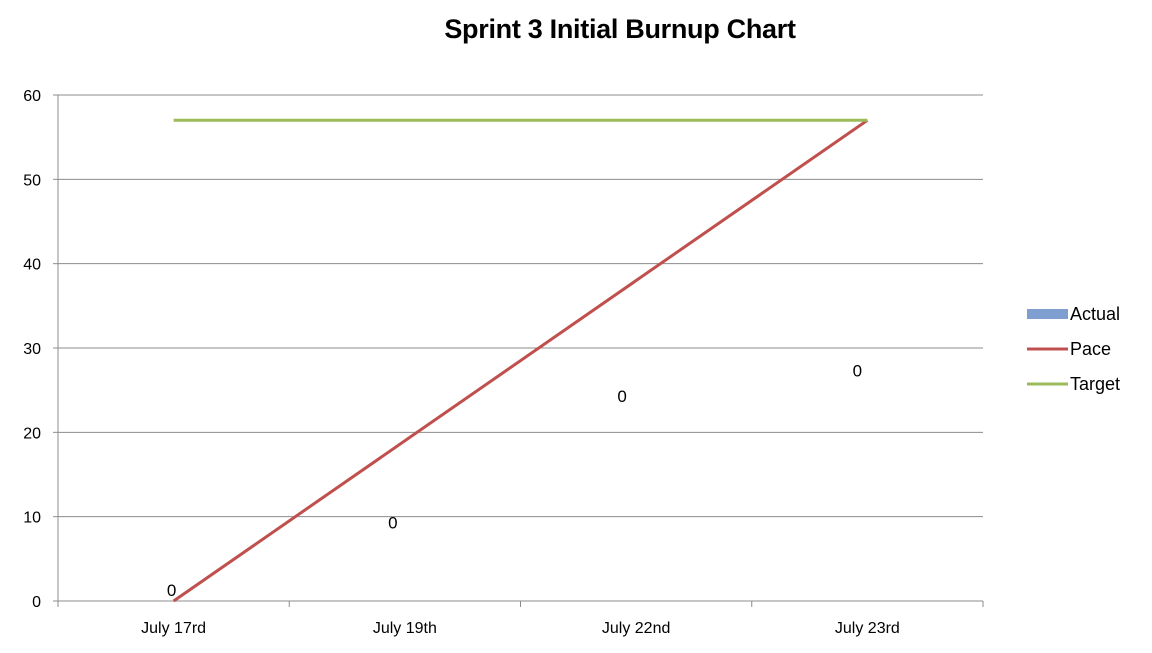 This screenshot has height=653, width=1152. What do you see at coordinates (867, 628) in the screenshot?
I see `x-tick-label: July 23rd` at bounding box center [867, 628].